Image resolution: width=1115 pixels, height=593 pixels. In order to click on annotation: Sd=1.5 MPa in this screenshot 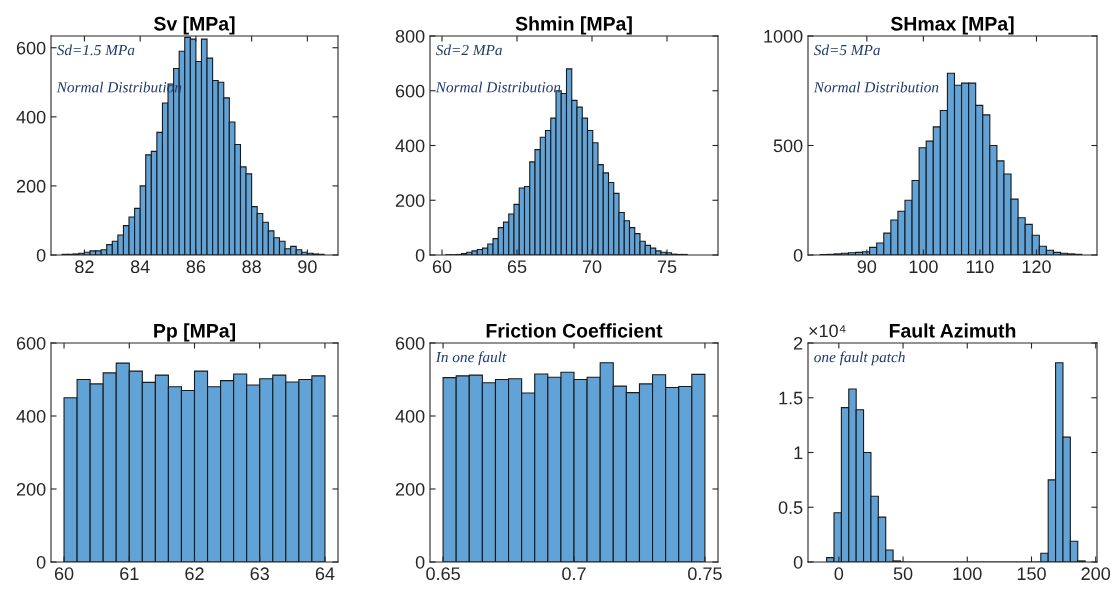, I will do `click(95, 50)`.